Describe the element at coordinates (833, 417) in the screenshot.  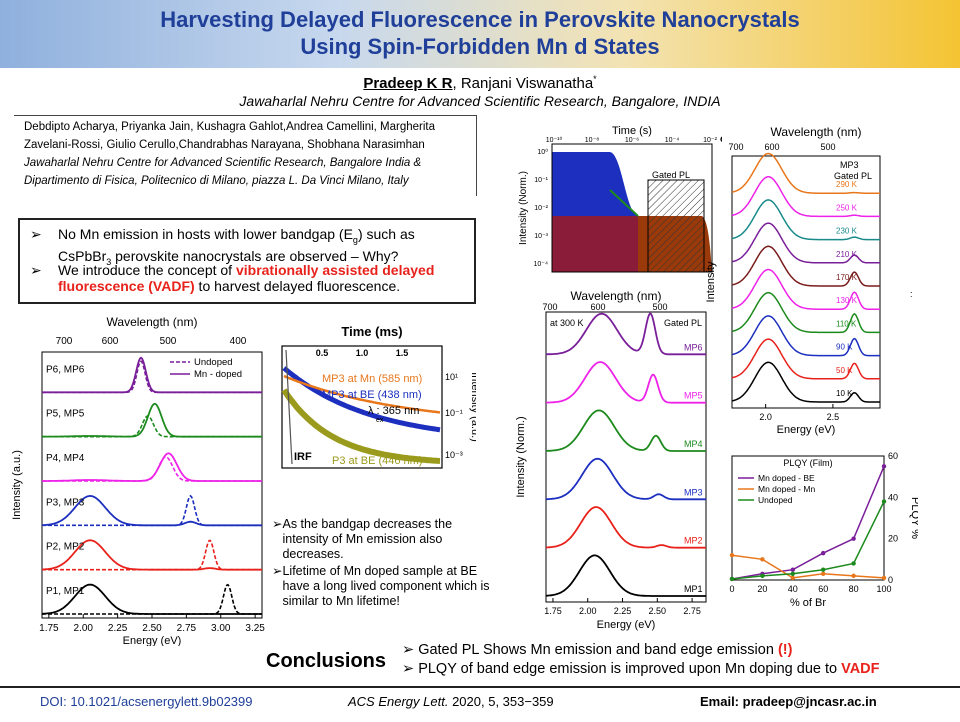
I see `x-tick-label: 2.5` at that location.